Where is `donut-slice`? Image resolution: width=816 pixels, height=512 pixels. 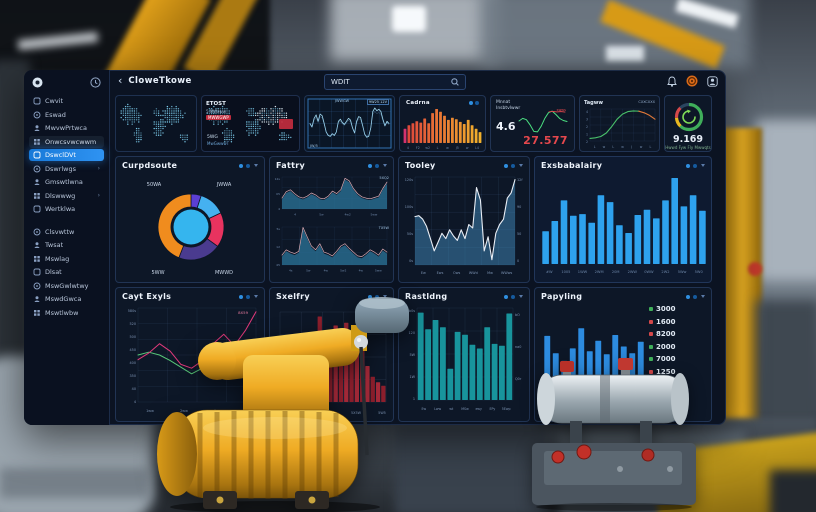
donut-slice is located at coordinates (174, 226).